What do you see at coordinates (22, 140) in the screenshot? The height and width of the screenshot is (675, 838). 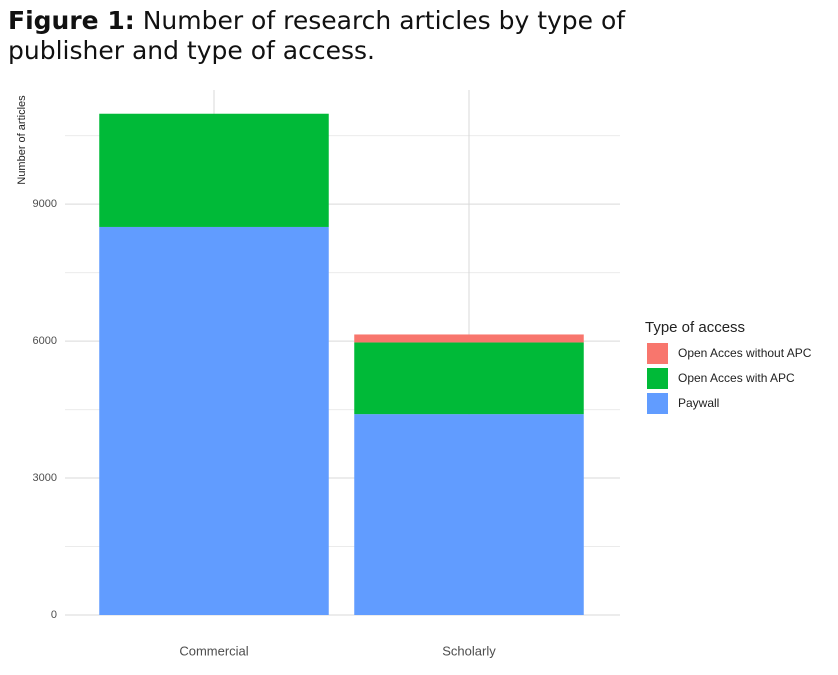 I see `y-axis-label: Number of articles` at bounding box center [22, 140].